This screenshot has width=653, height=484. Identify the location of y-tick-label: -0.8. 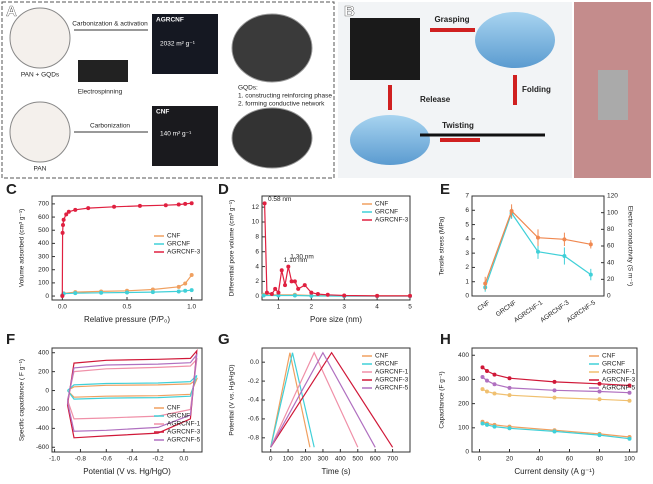
(254, 438).